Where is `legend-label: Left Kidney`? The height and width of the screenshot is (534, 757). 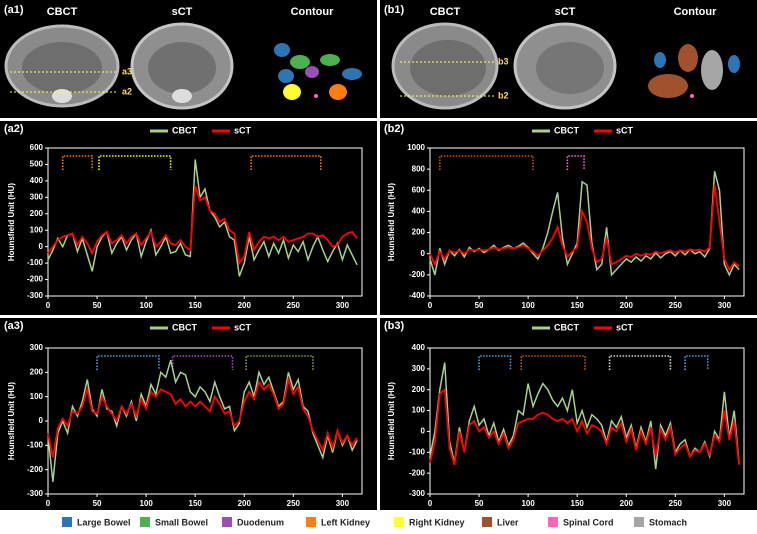
legend-label: Left Kidney is located at coordinates (345, 522).